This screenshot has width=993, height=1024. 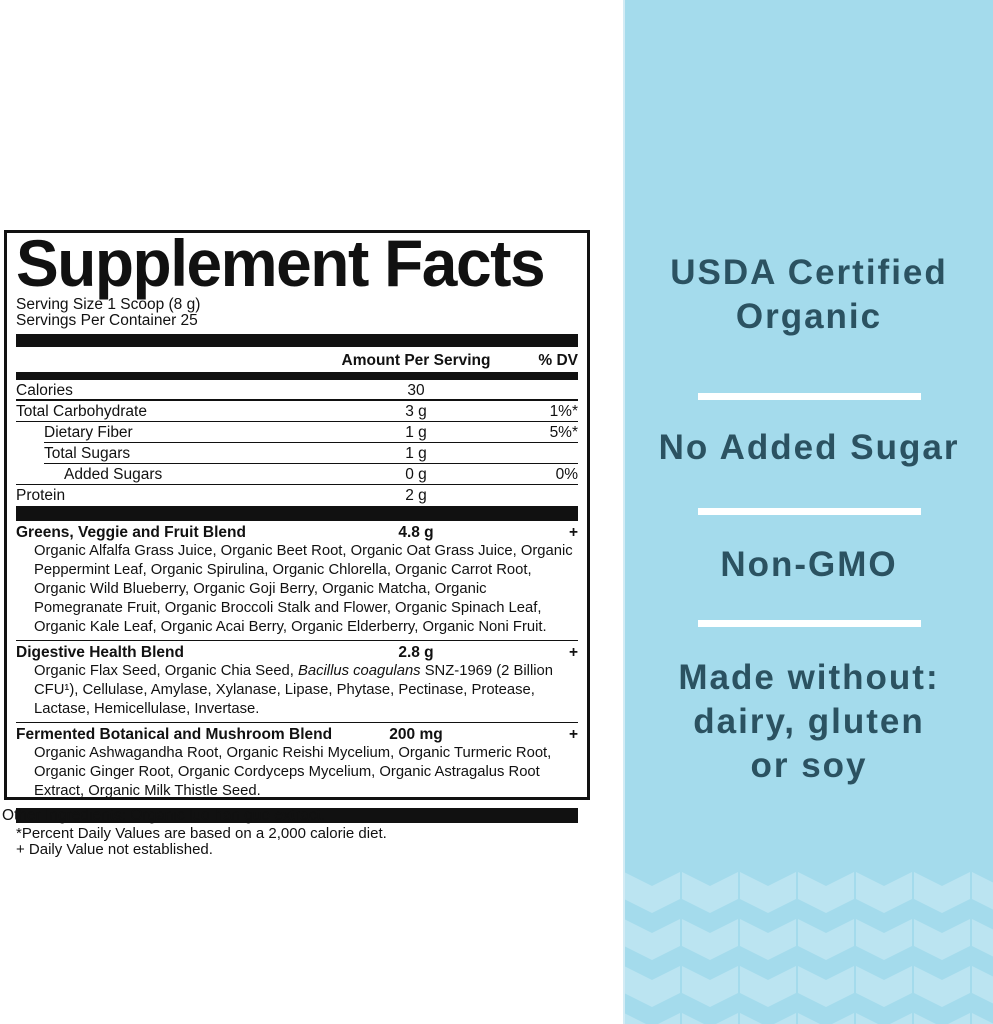 What do you see at coordinates (108, 304) in the screenshot?
I see `serving-size: Serving Size 1 Scoop (8 g)` at bounding box center [108, 304].